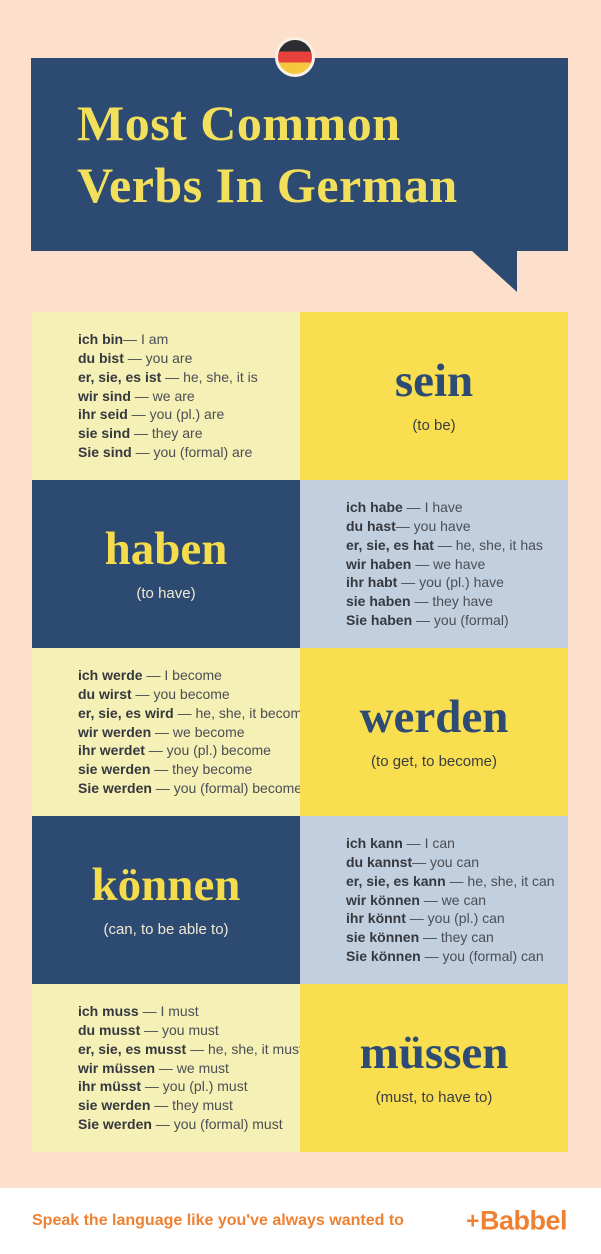  What do you see at coordinates (105, 694) in the screenshot?
I see `german-form: du wirst` at bounding box center [105, 694].